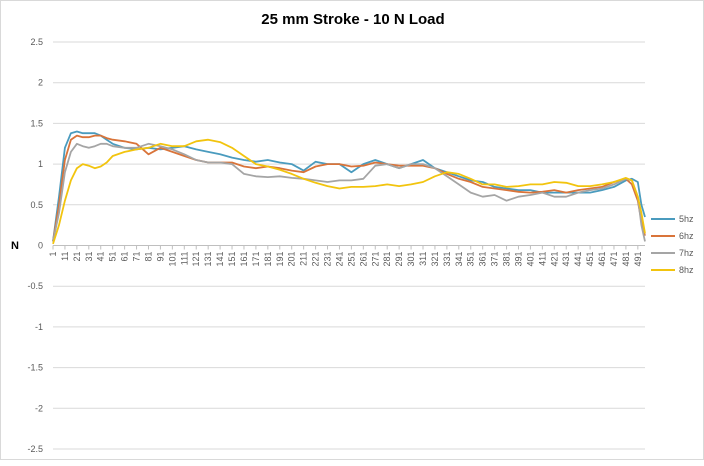  What do you see at coordinates (160, 257) in the screenshot?
I see `x-tick-label: 91` at bounding box center [160, 257].